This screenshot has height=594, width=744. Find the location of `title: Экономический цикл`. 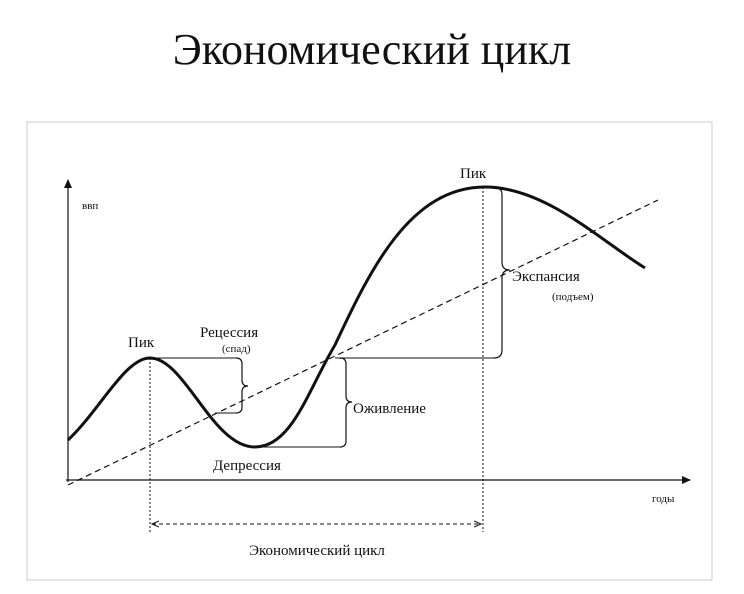

title: Экономический цикл is located at coordinates (372, 49).